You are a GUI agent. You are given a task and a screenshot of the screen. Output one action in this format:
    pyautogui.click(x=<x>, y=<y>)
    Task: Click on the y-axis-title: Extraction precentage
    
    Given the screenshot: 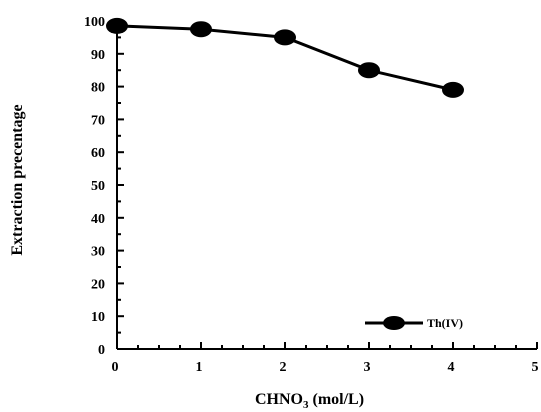 What is the action you would take?
    pyautogui.click(x=17, y=179)
    